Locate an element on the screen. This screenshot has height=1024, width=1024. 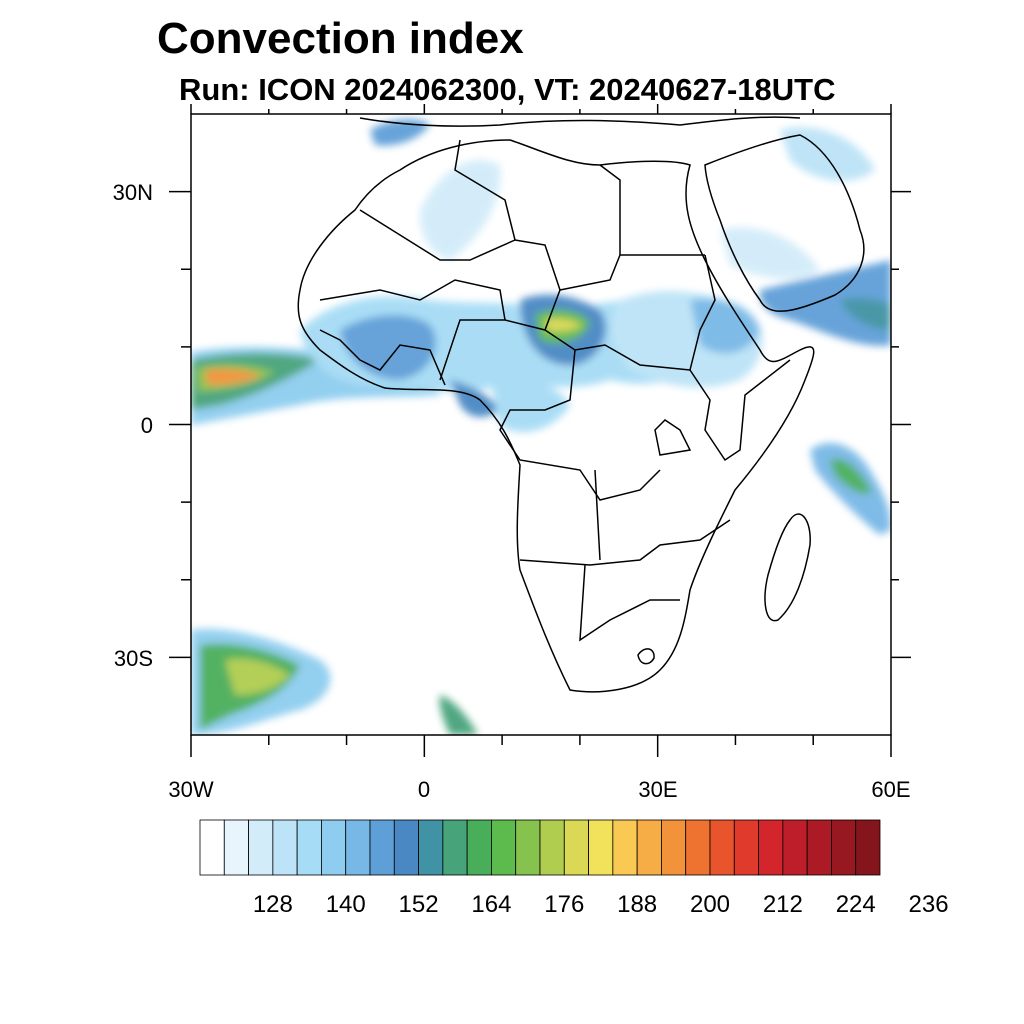
colorbar-label: 224 is located at coordinates (856, 904).